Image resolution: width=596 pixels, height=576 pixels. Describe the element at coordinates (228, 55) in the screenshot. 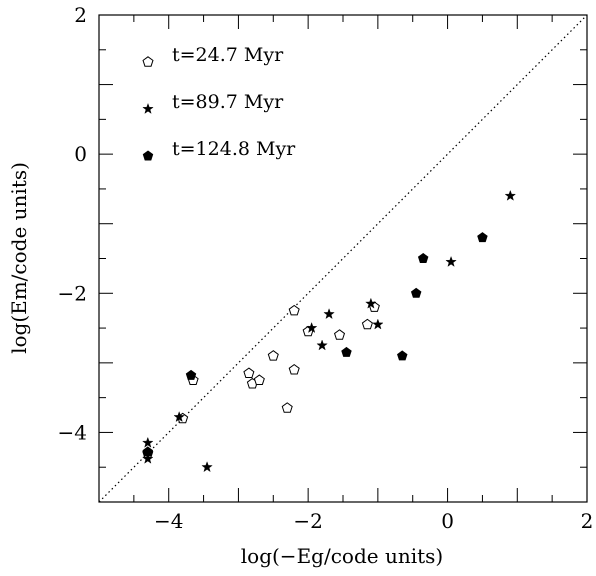

I see `legend-label: t=24.7 Myr` at that location.